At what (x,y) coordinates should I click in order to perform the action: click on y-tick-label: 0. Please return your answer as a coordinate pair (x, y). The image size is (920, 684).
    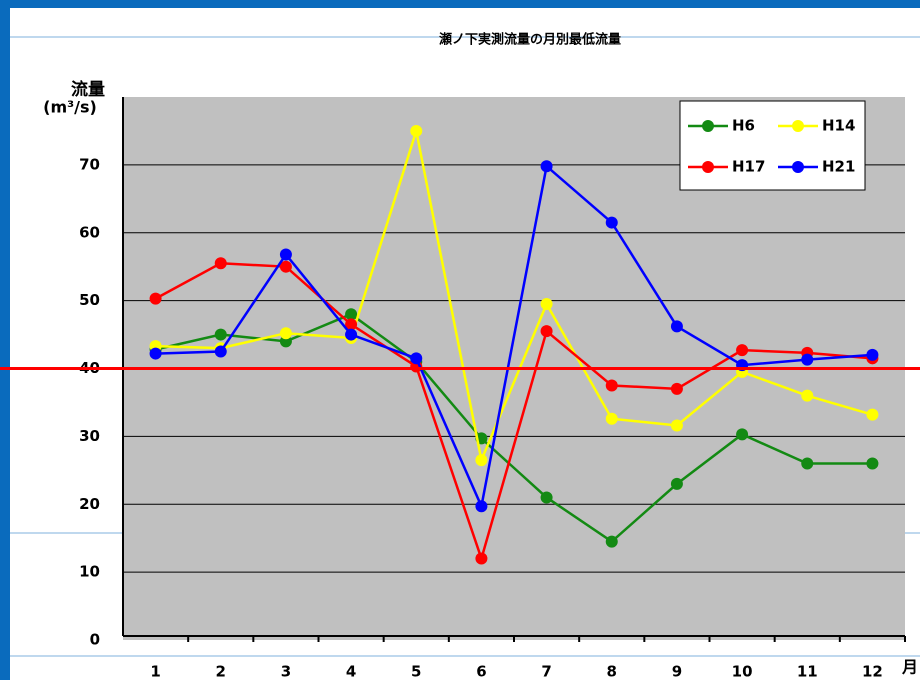
    Looking at the image, I should click on (95, 640).